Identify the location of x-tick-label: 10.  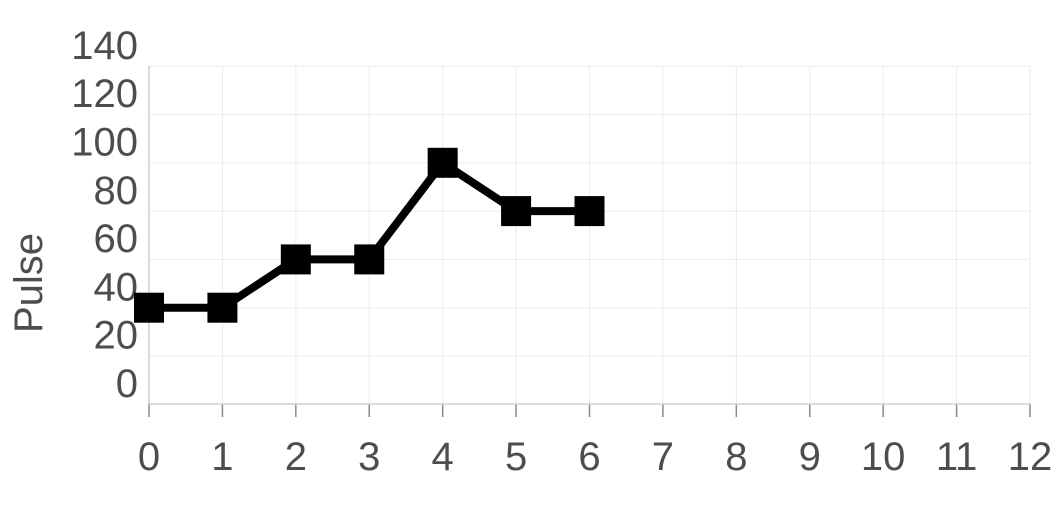
(883, 457).